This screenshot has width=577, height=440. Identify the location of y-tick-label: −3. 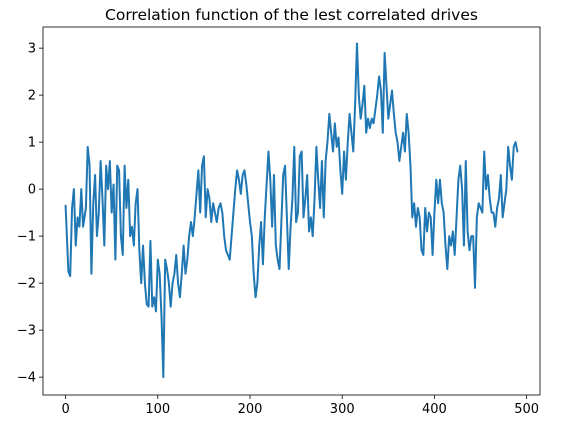
(26, 331).